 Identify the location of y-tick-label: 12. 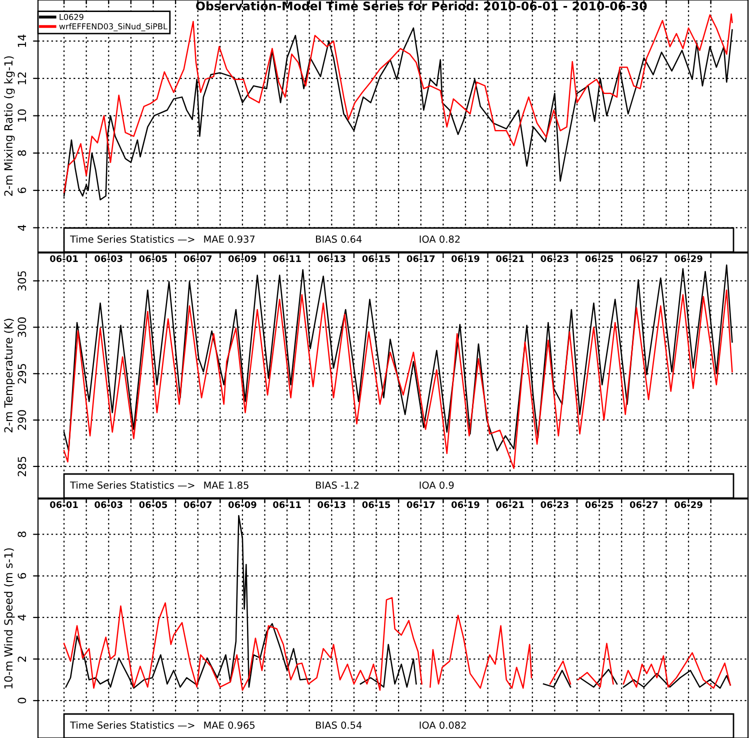
(22, 78).